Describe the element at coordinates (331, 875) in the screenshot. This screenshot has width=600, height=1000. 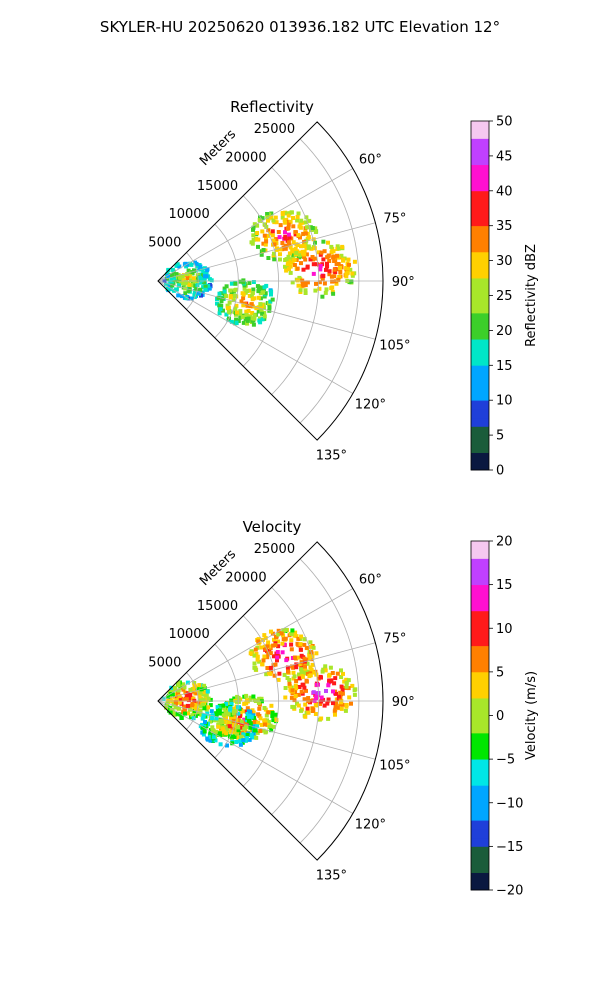
I see `angle-tick-label: 135°` at that location.